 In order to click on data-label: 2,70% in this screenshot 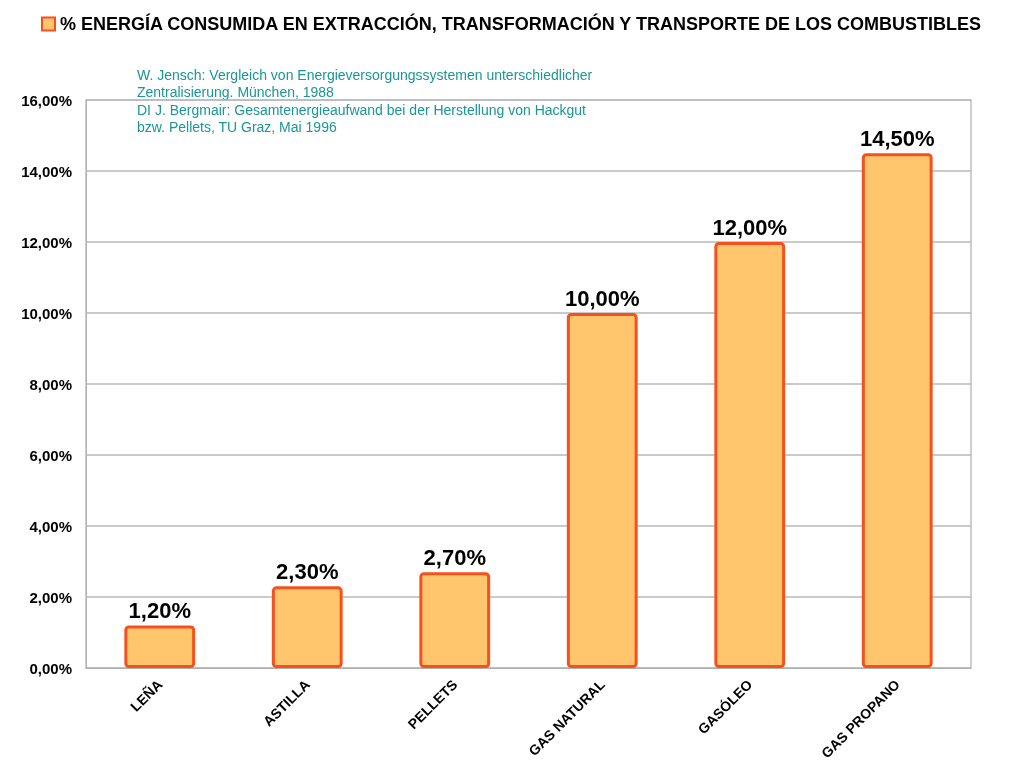, I will do `click(454, 557)`.